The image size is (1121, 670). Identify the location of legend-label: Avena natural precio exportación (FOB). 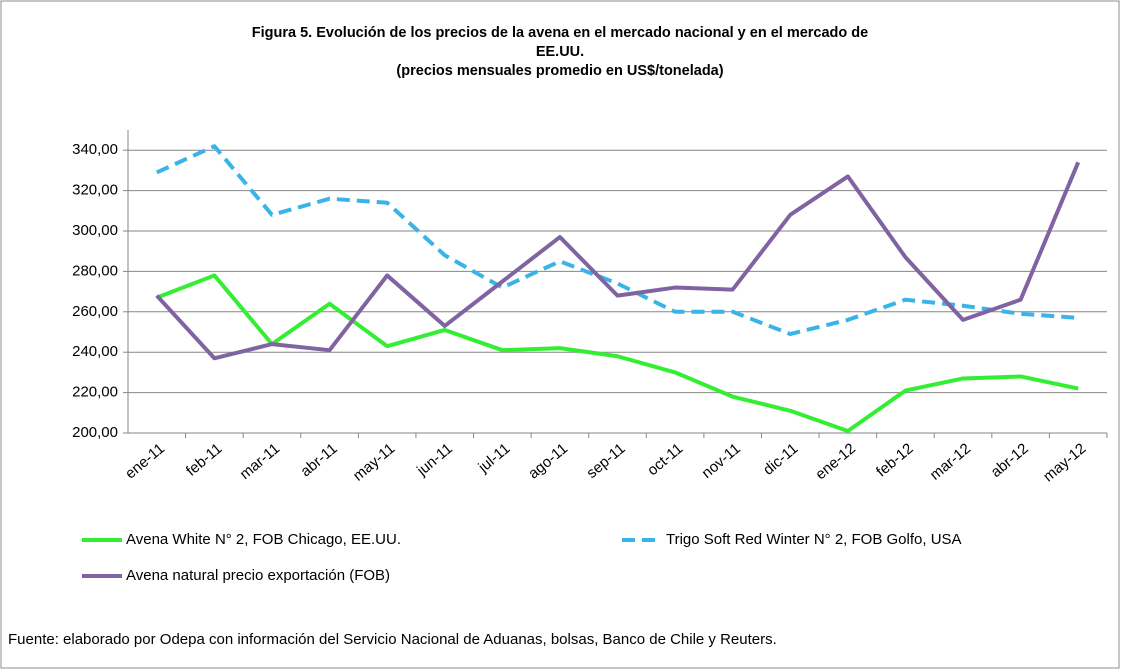
(258, 575).